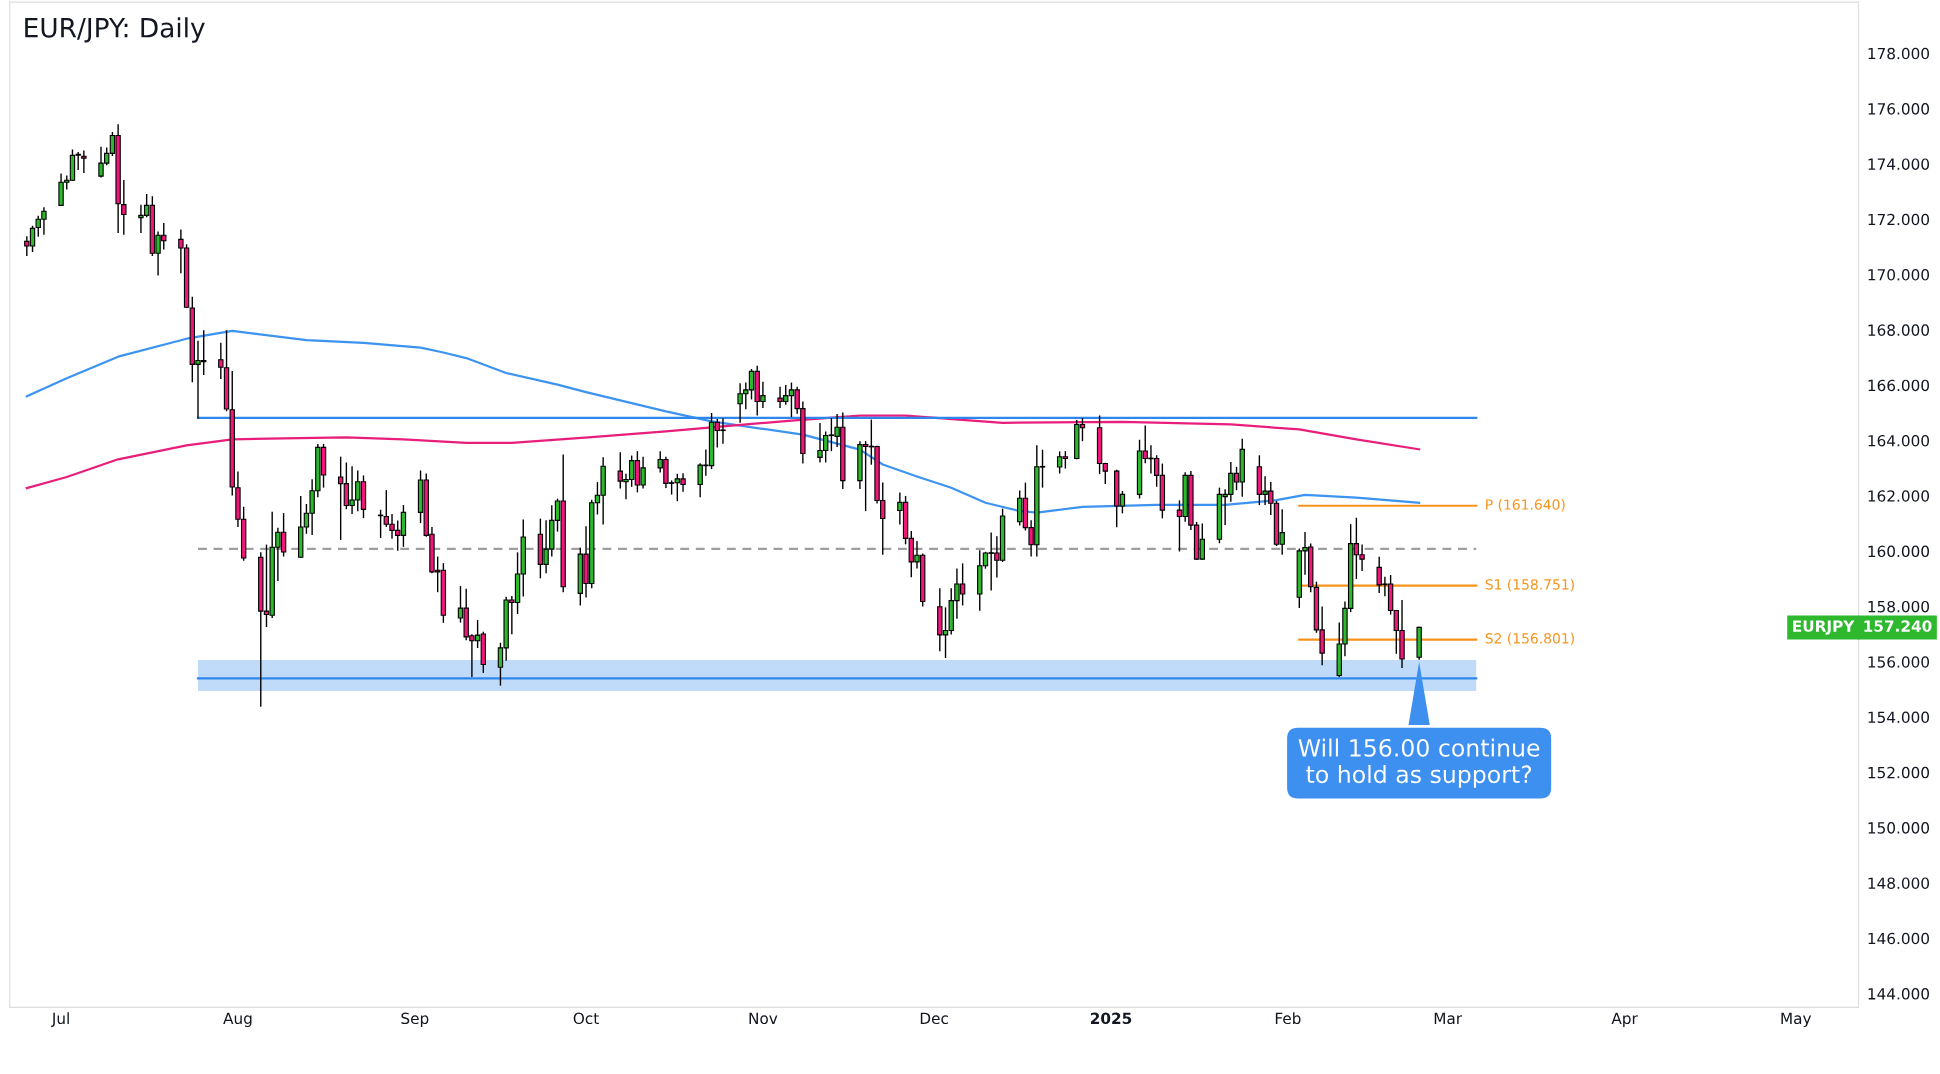 This screenshot has height=1074, width=1940. Describe the element at coordinates (1448, 1018) in the screenshot. I see `x-tick-label: Mar` at that location.